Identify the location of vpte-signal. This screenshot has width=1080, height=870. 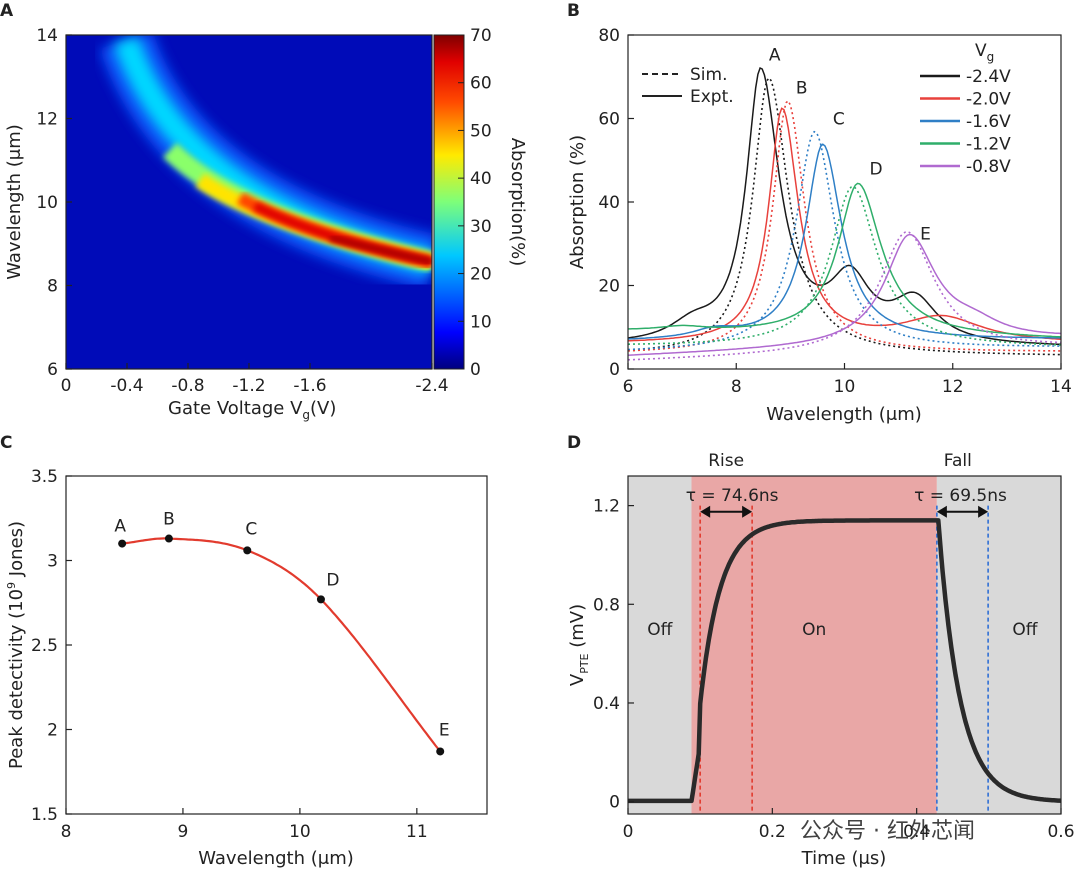
(844, 661).